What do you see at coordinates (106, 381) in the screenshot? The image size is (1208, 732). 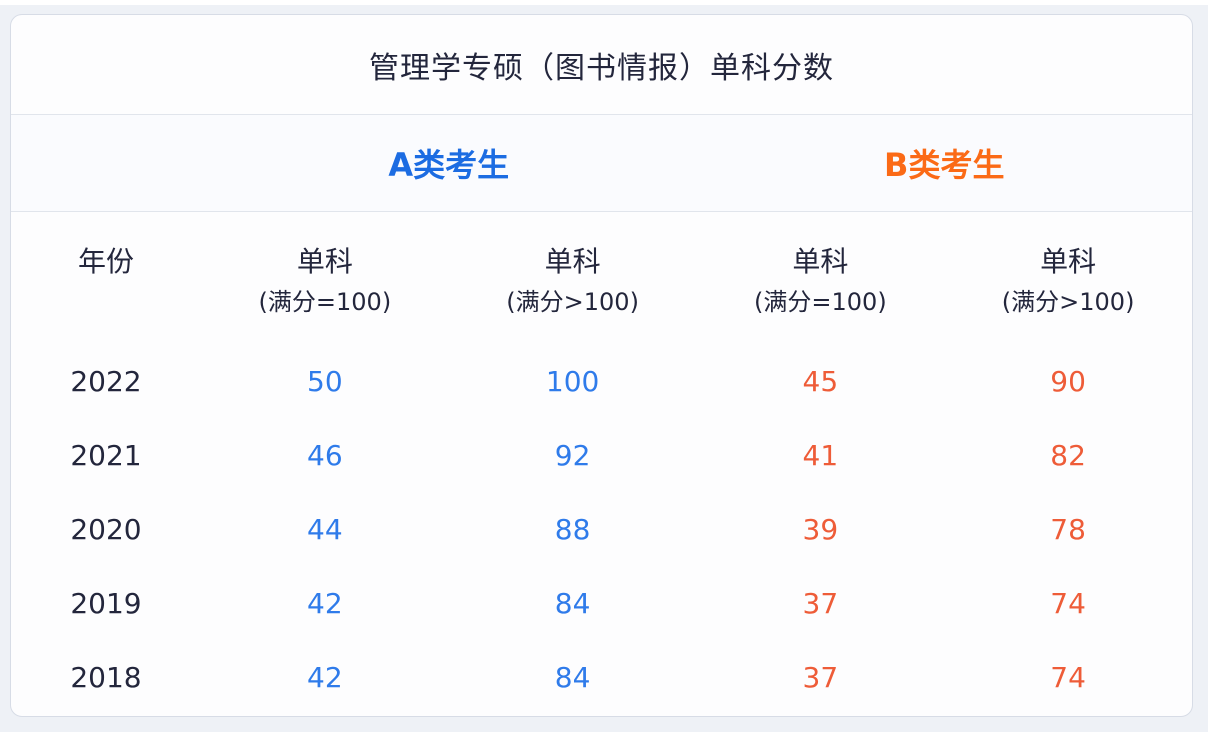 I see `year-cell: 2022` at bounding box center [106, 381].